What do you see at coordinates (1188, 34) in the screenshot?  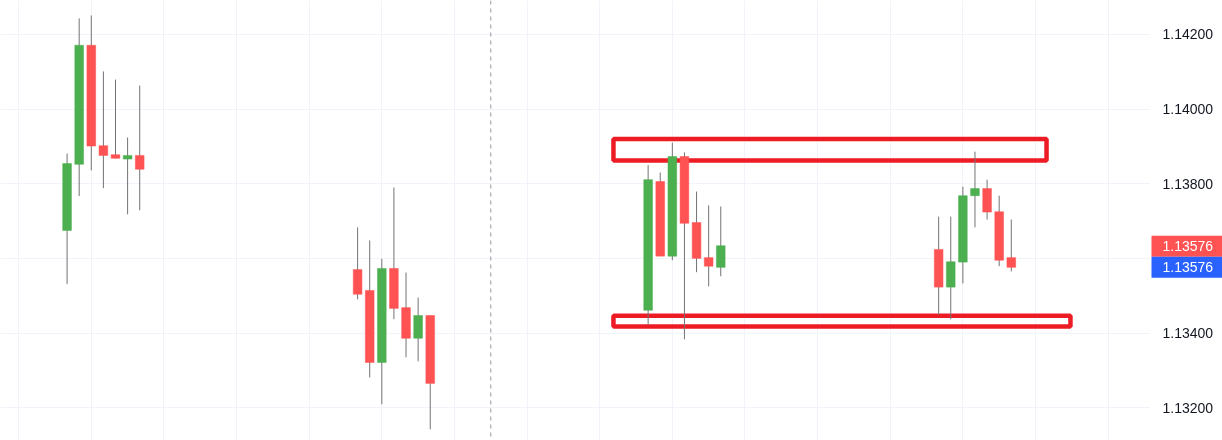 I see `y-tick-label: 1.14200` at bounding box center [1188, 34].